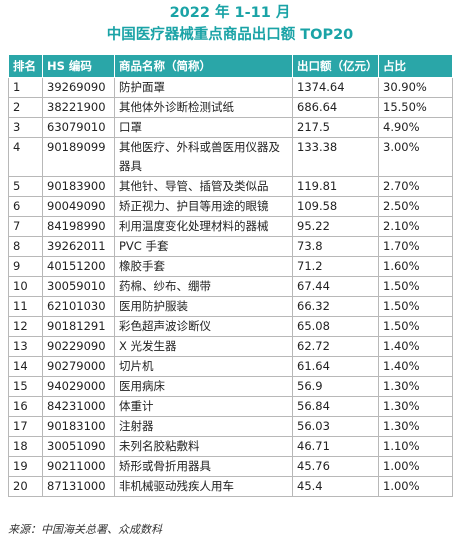 This screenshot has height=537, width=460. Describe the element at coordinates (78, 246) in the screenshot. I see `hs-code-cell: 39262011` at that location.